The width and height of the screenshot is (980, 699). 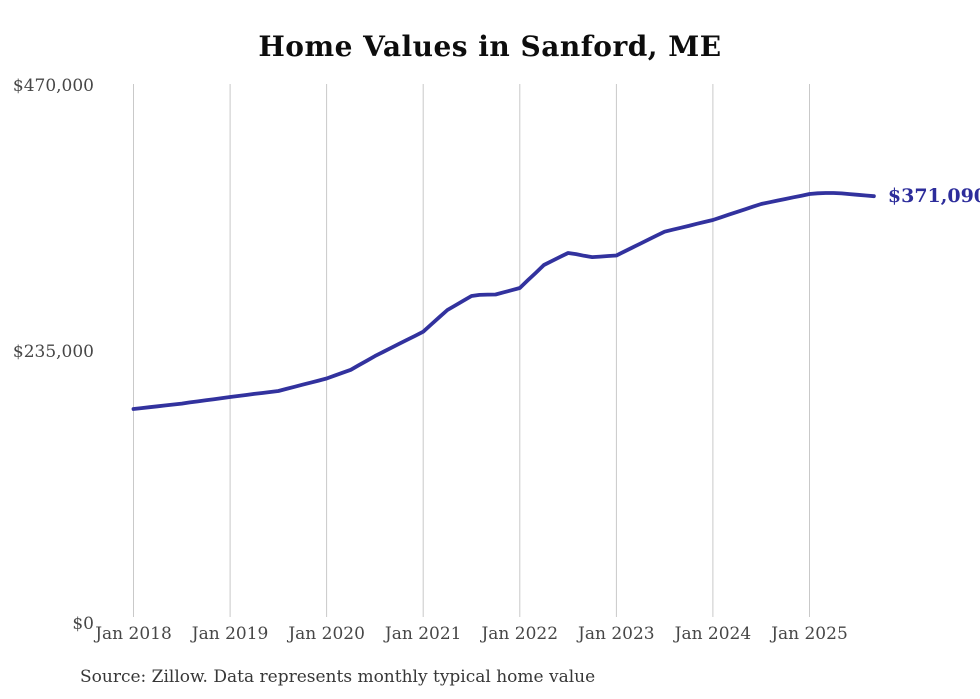 I want to click on x-tick-jan-2024: Jan 2024, so click(x=713, y=634).